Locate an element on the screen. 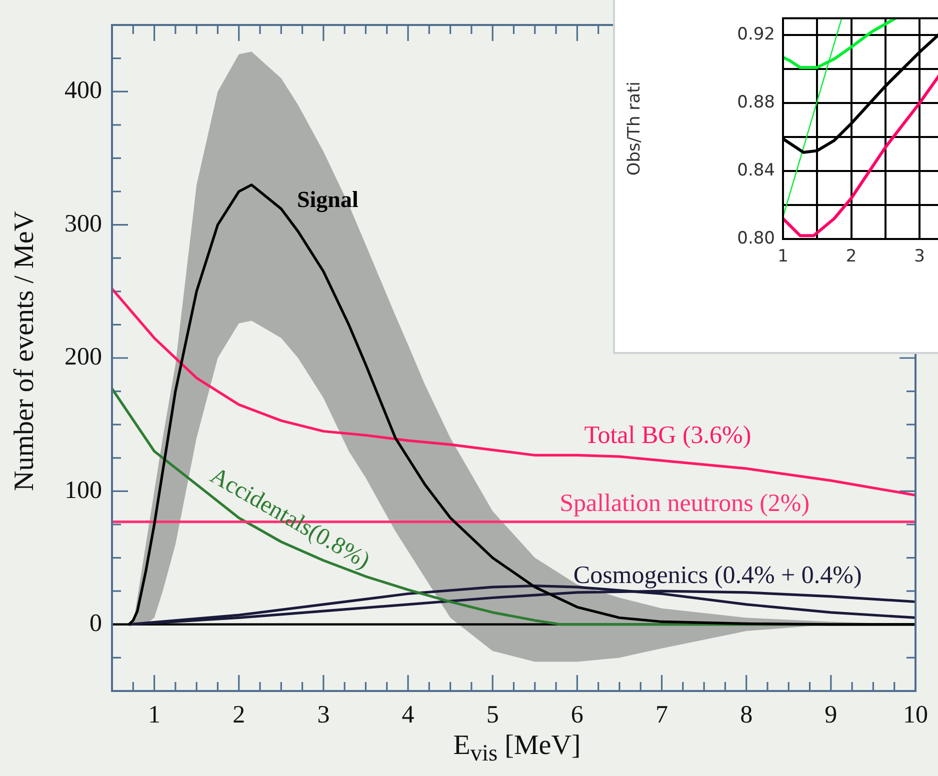  x-tick-label: 4 is located at coordinates (408, 715).